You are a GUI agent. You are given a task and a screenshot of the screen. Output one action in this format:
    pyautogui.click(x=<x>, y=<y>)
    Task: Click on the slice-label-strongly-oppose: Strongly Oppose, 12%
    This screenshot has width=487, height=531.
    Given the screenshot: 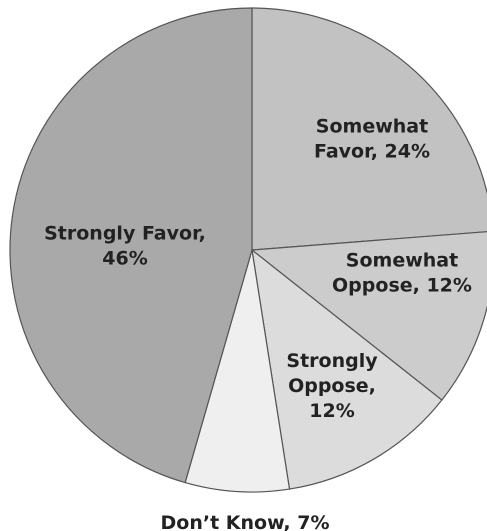 What is the action you would take?
    pyautogui.click(x=332, y=386)
    